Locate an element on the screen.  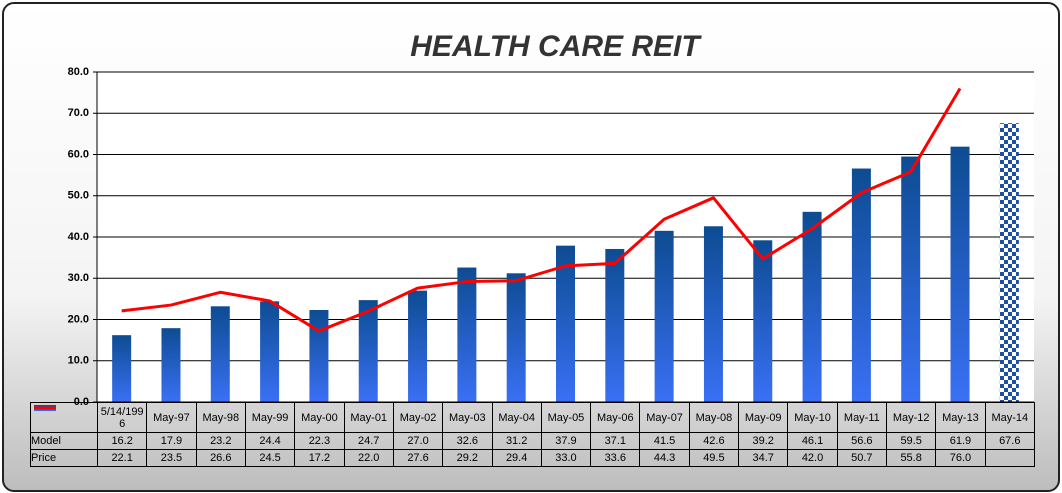
value-cell: 23.2 is located at coordinates (220, 441).